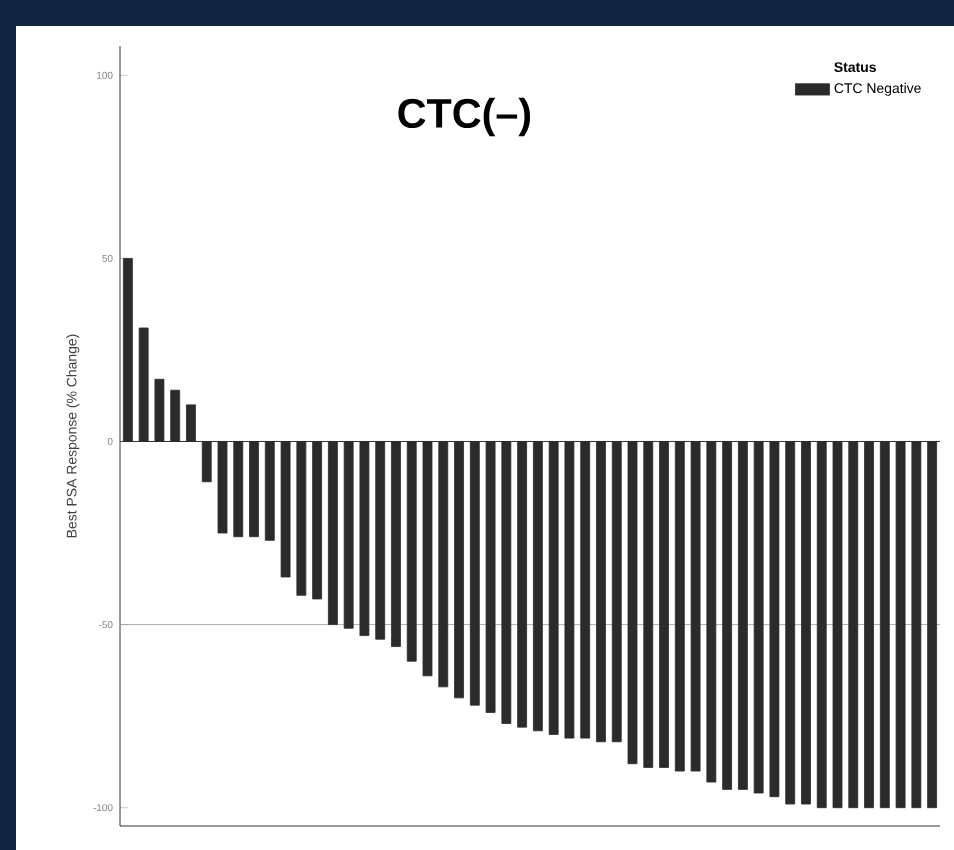  Describe the element at coordinates (464, 117) in the screenshot. I see `text: CTC(–)` at that location.